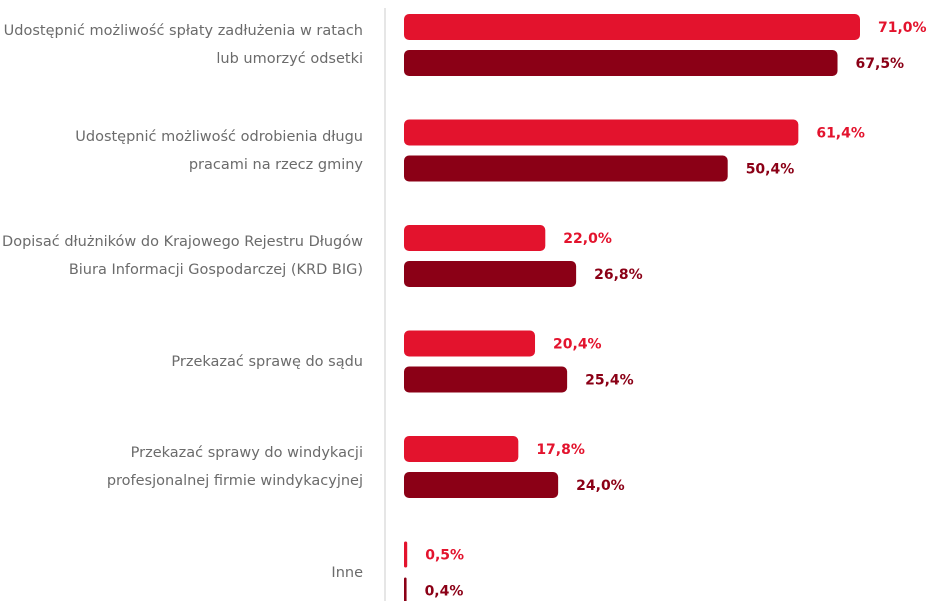 The height and width of the screenshot is (601, 927). What do you see at coordinates (560, 450) in the screenshot?
I see `value-label: 17,8%` at bounding box center [560, 450].